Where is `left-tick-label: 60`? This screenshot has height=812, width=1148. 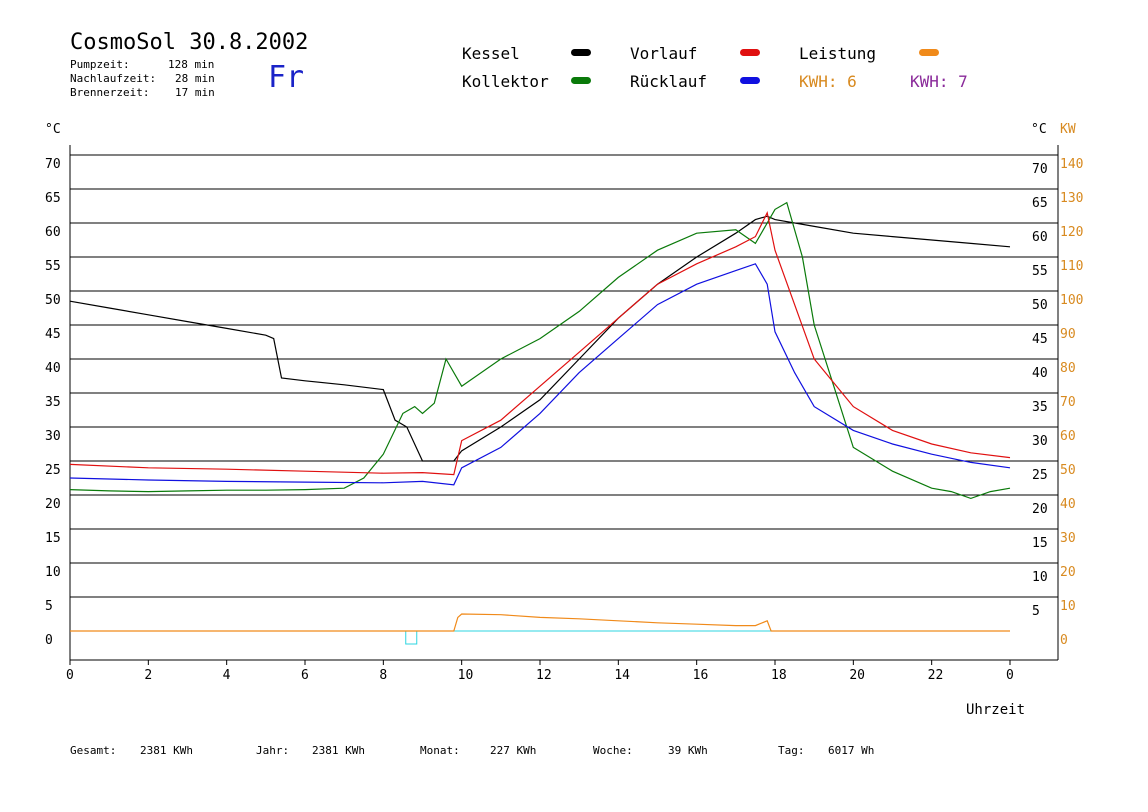 left-tick-label: 60 is located at coordinates (53, 232).